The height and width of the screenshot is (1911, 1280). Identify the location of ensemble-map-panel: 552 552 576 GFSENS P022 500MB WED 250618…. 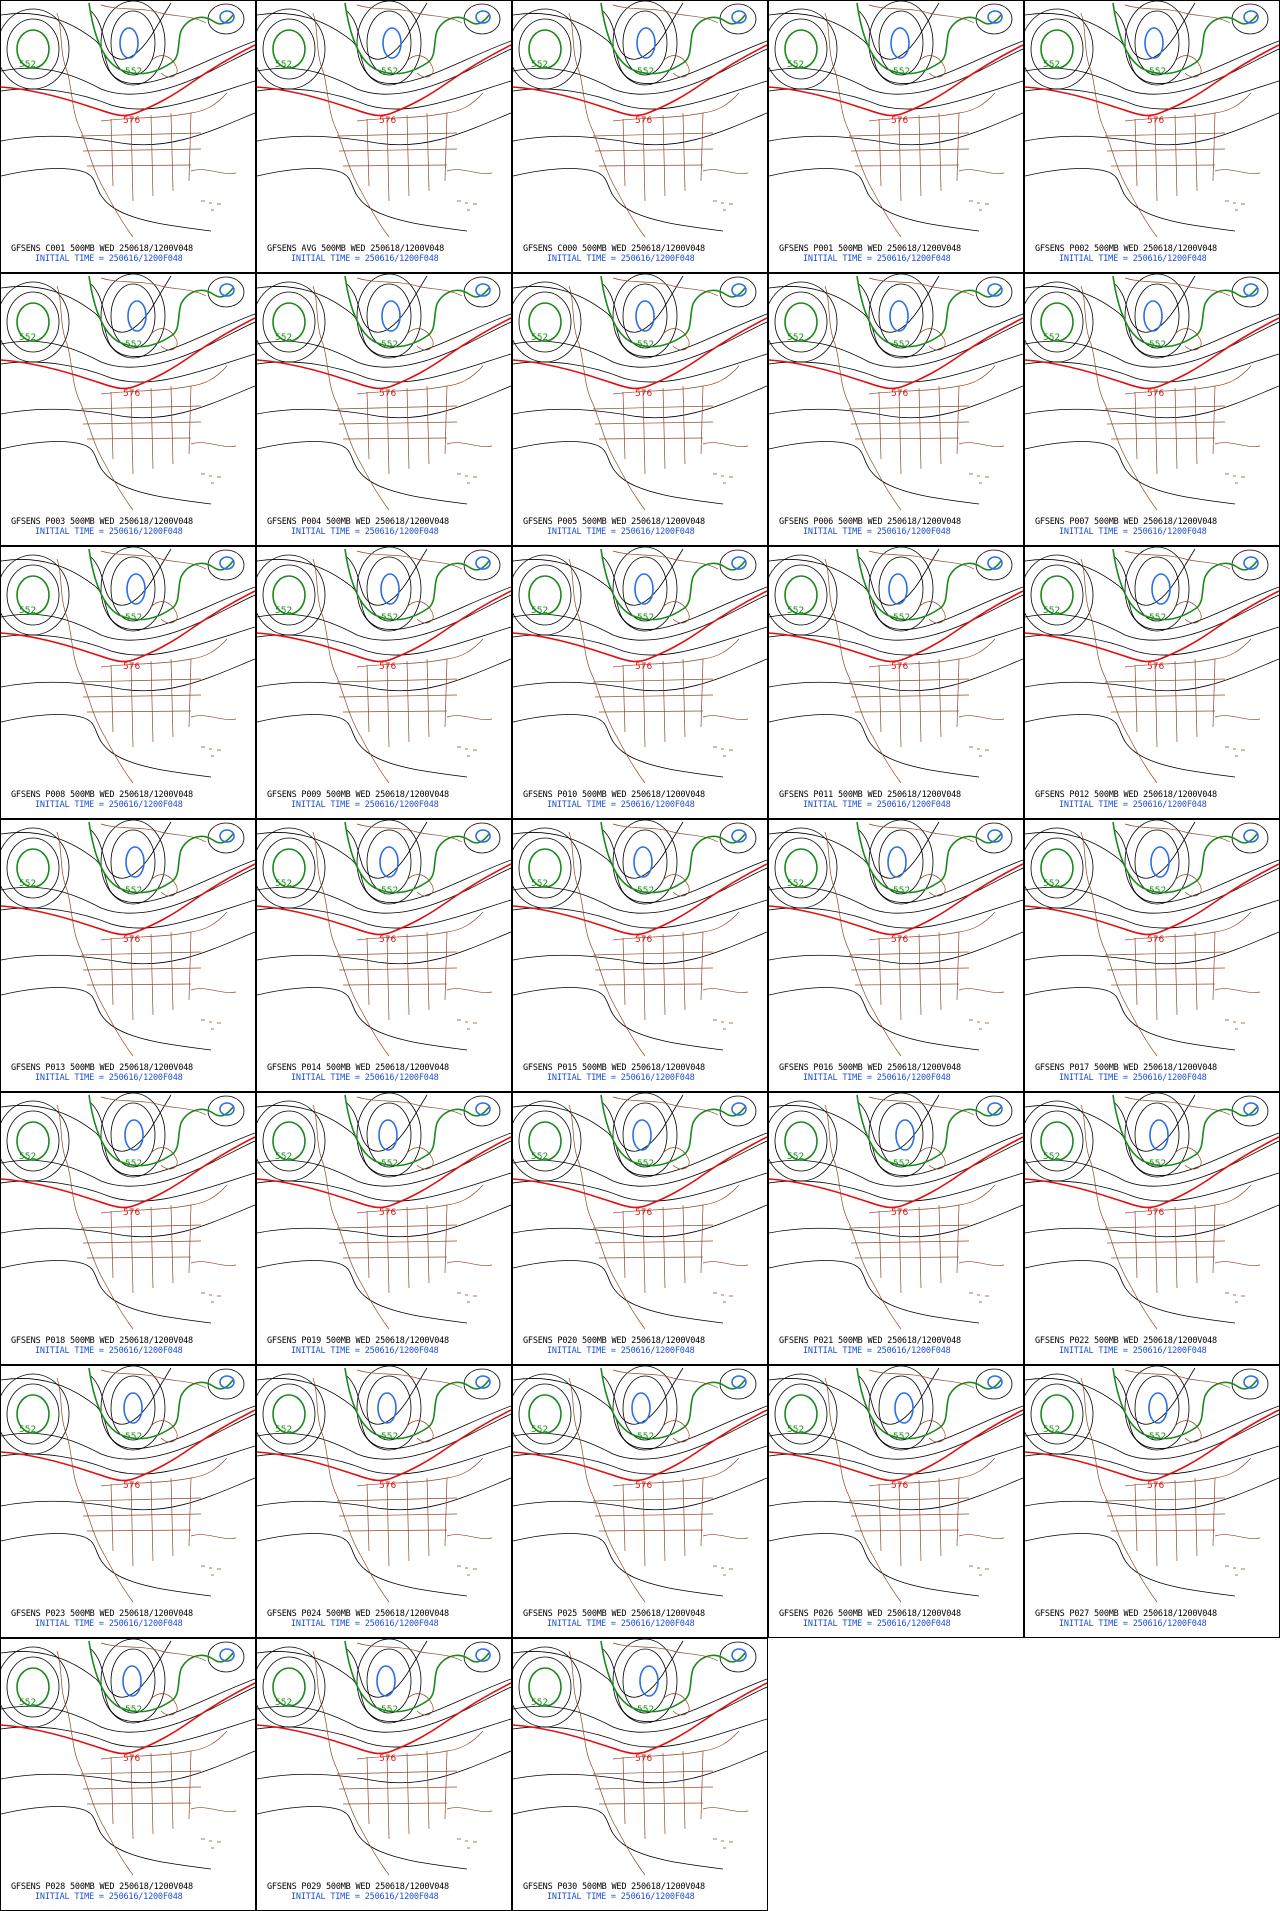
(1152, 1228).